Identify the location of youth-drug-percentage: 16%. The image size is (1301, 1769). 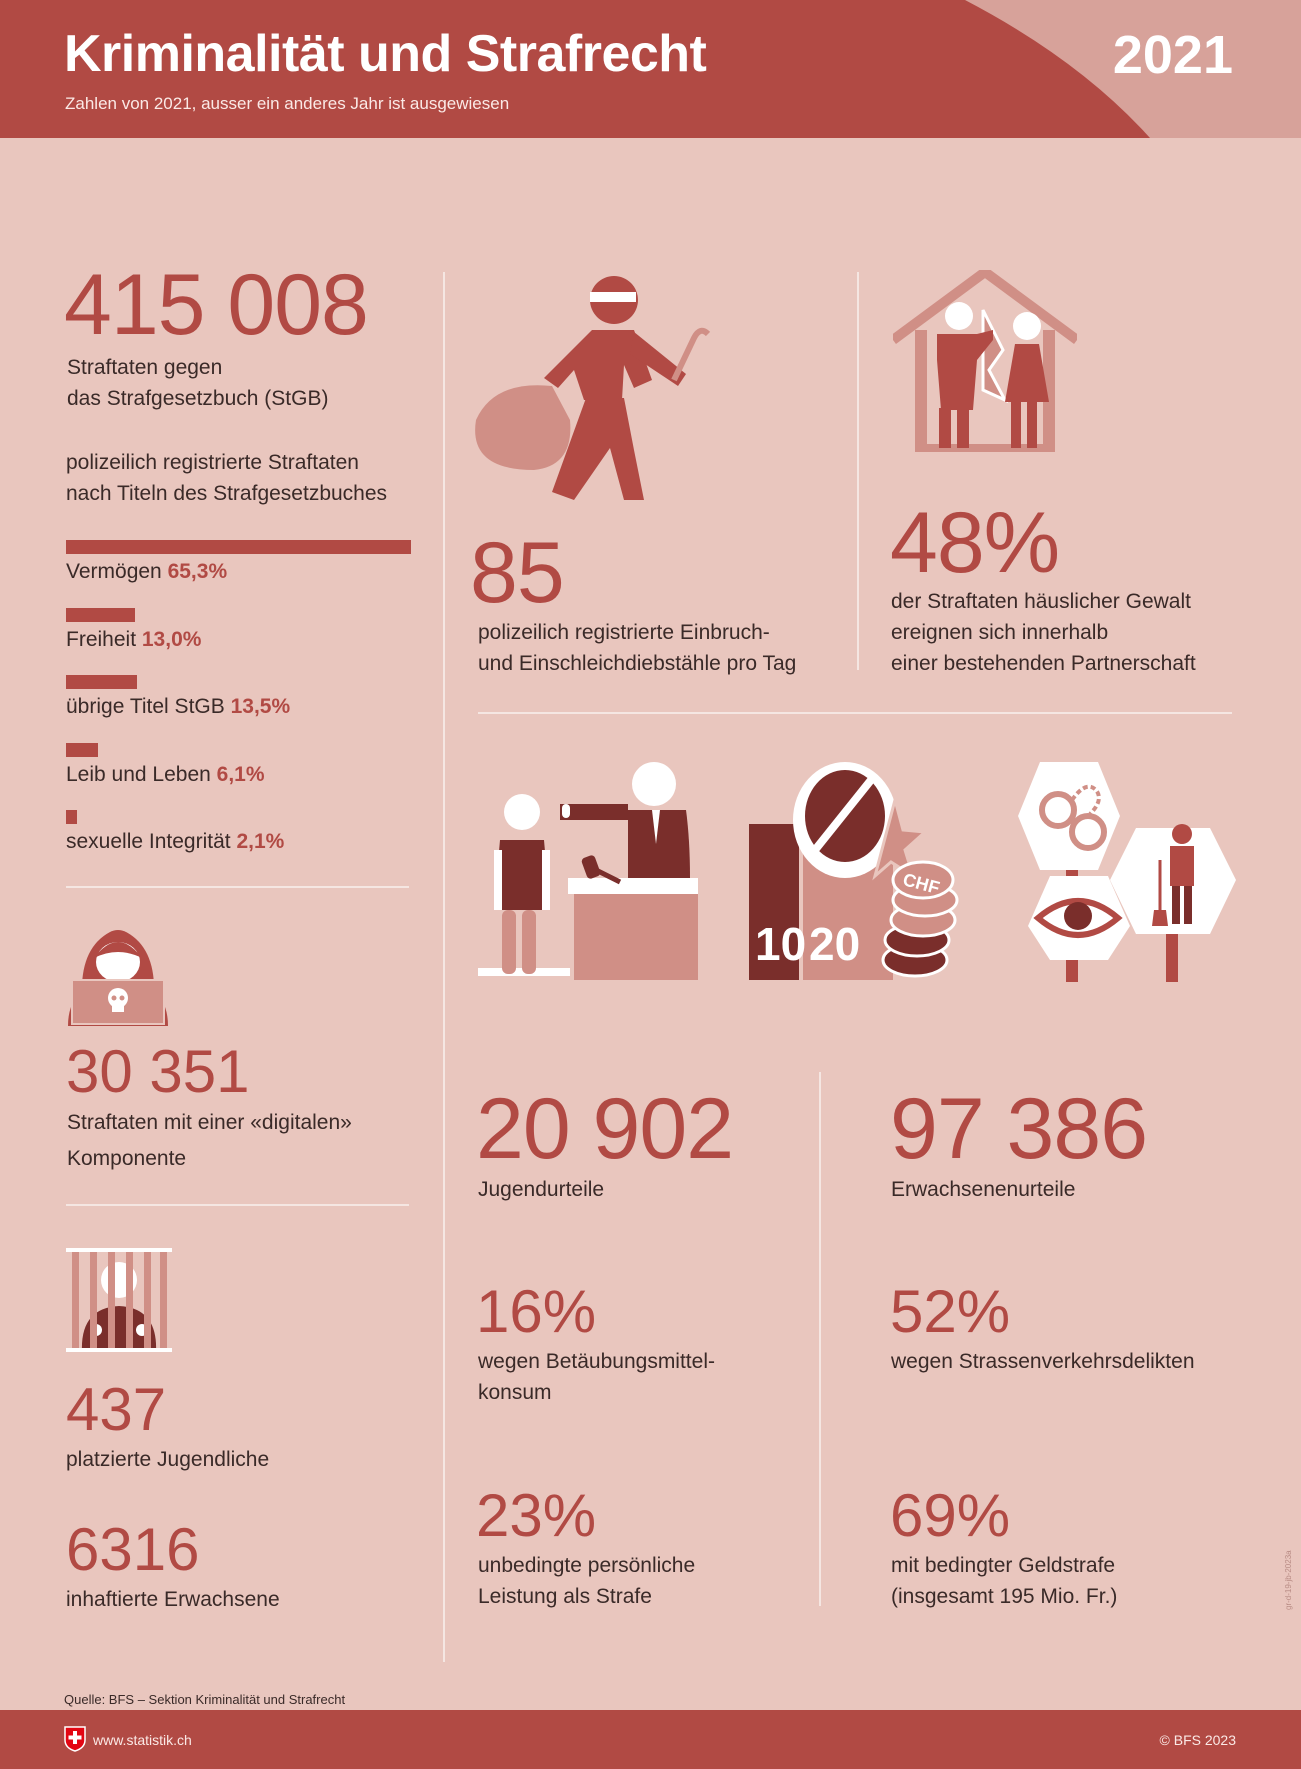
(536, 1311).